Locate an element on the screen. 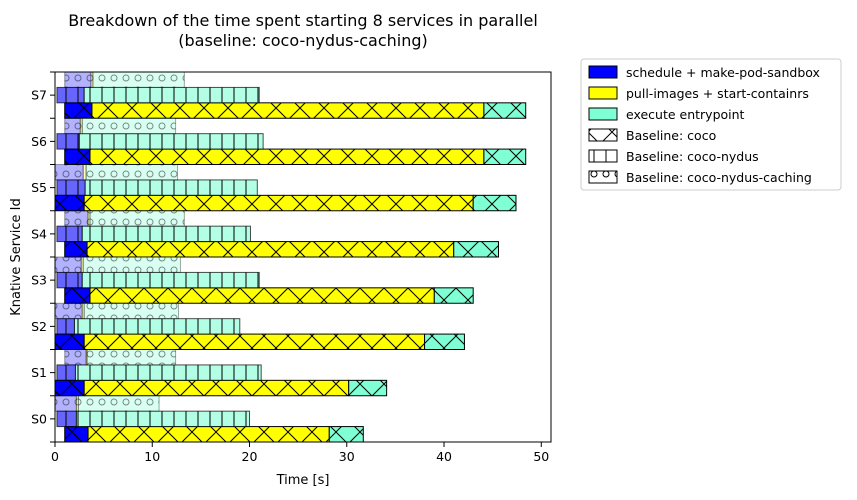 This screenshot has height=500, width=857. legend-frame is located at coordinates (711, 124).